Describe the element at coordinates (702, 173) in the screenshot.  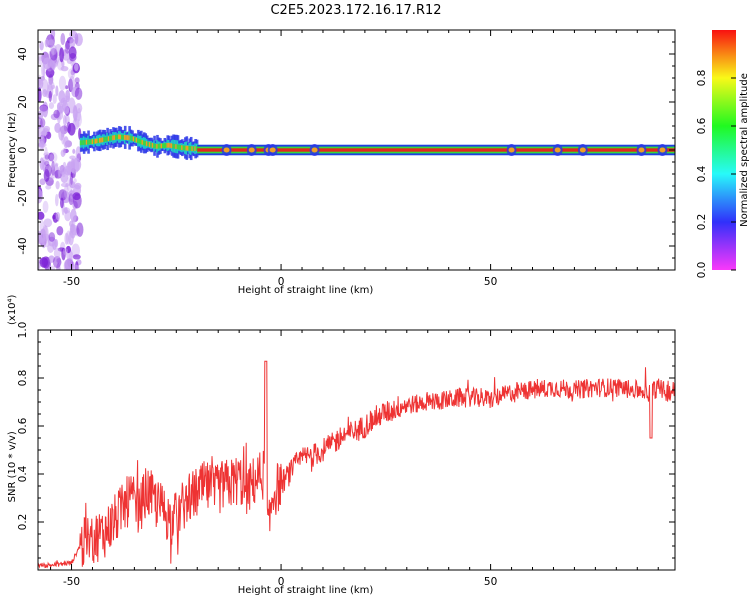
I see `colorbar-tick-label: 0.4` at that location.